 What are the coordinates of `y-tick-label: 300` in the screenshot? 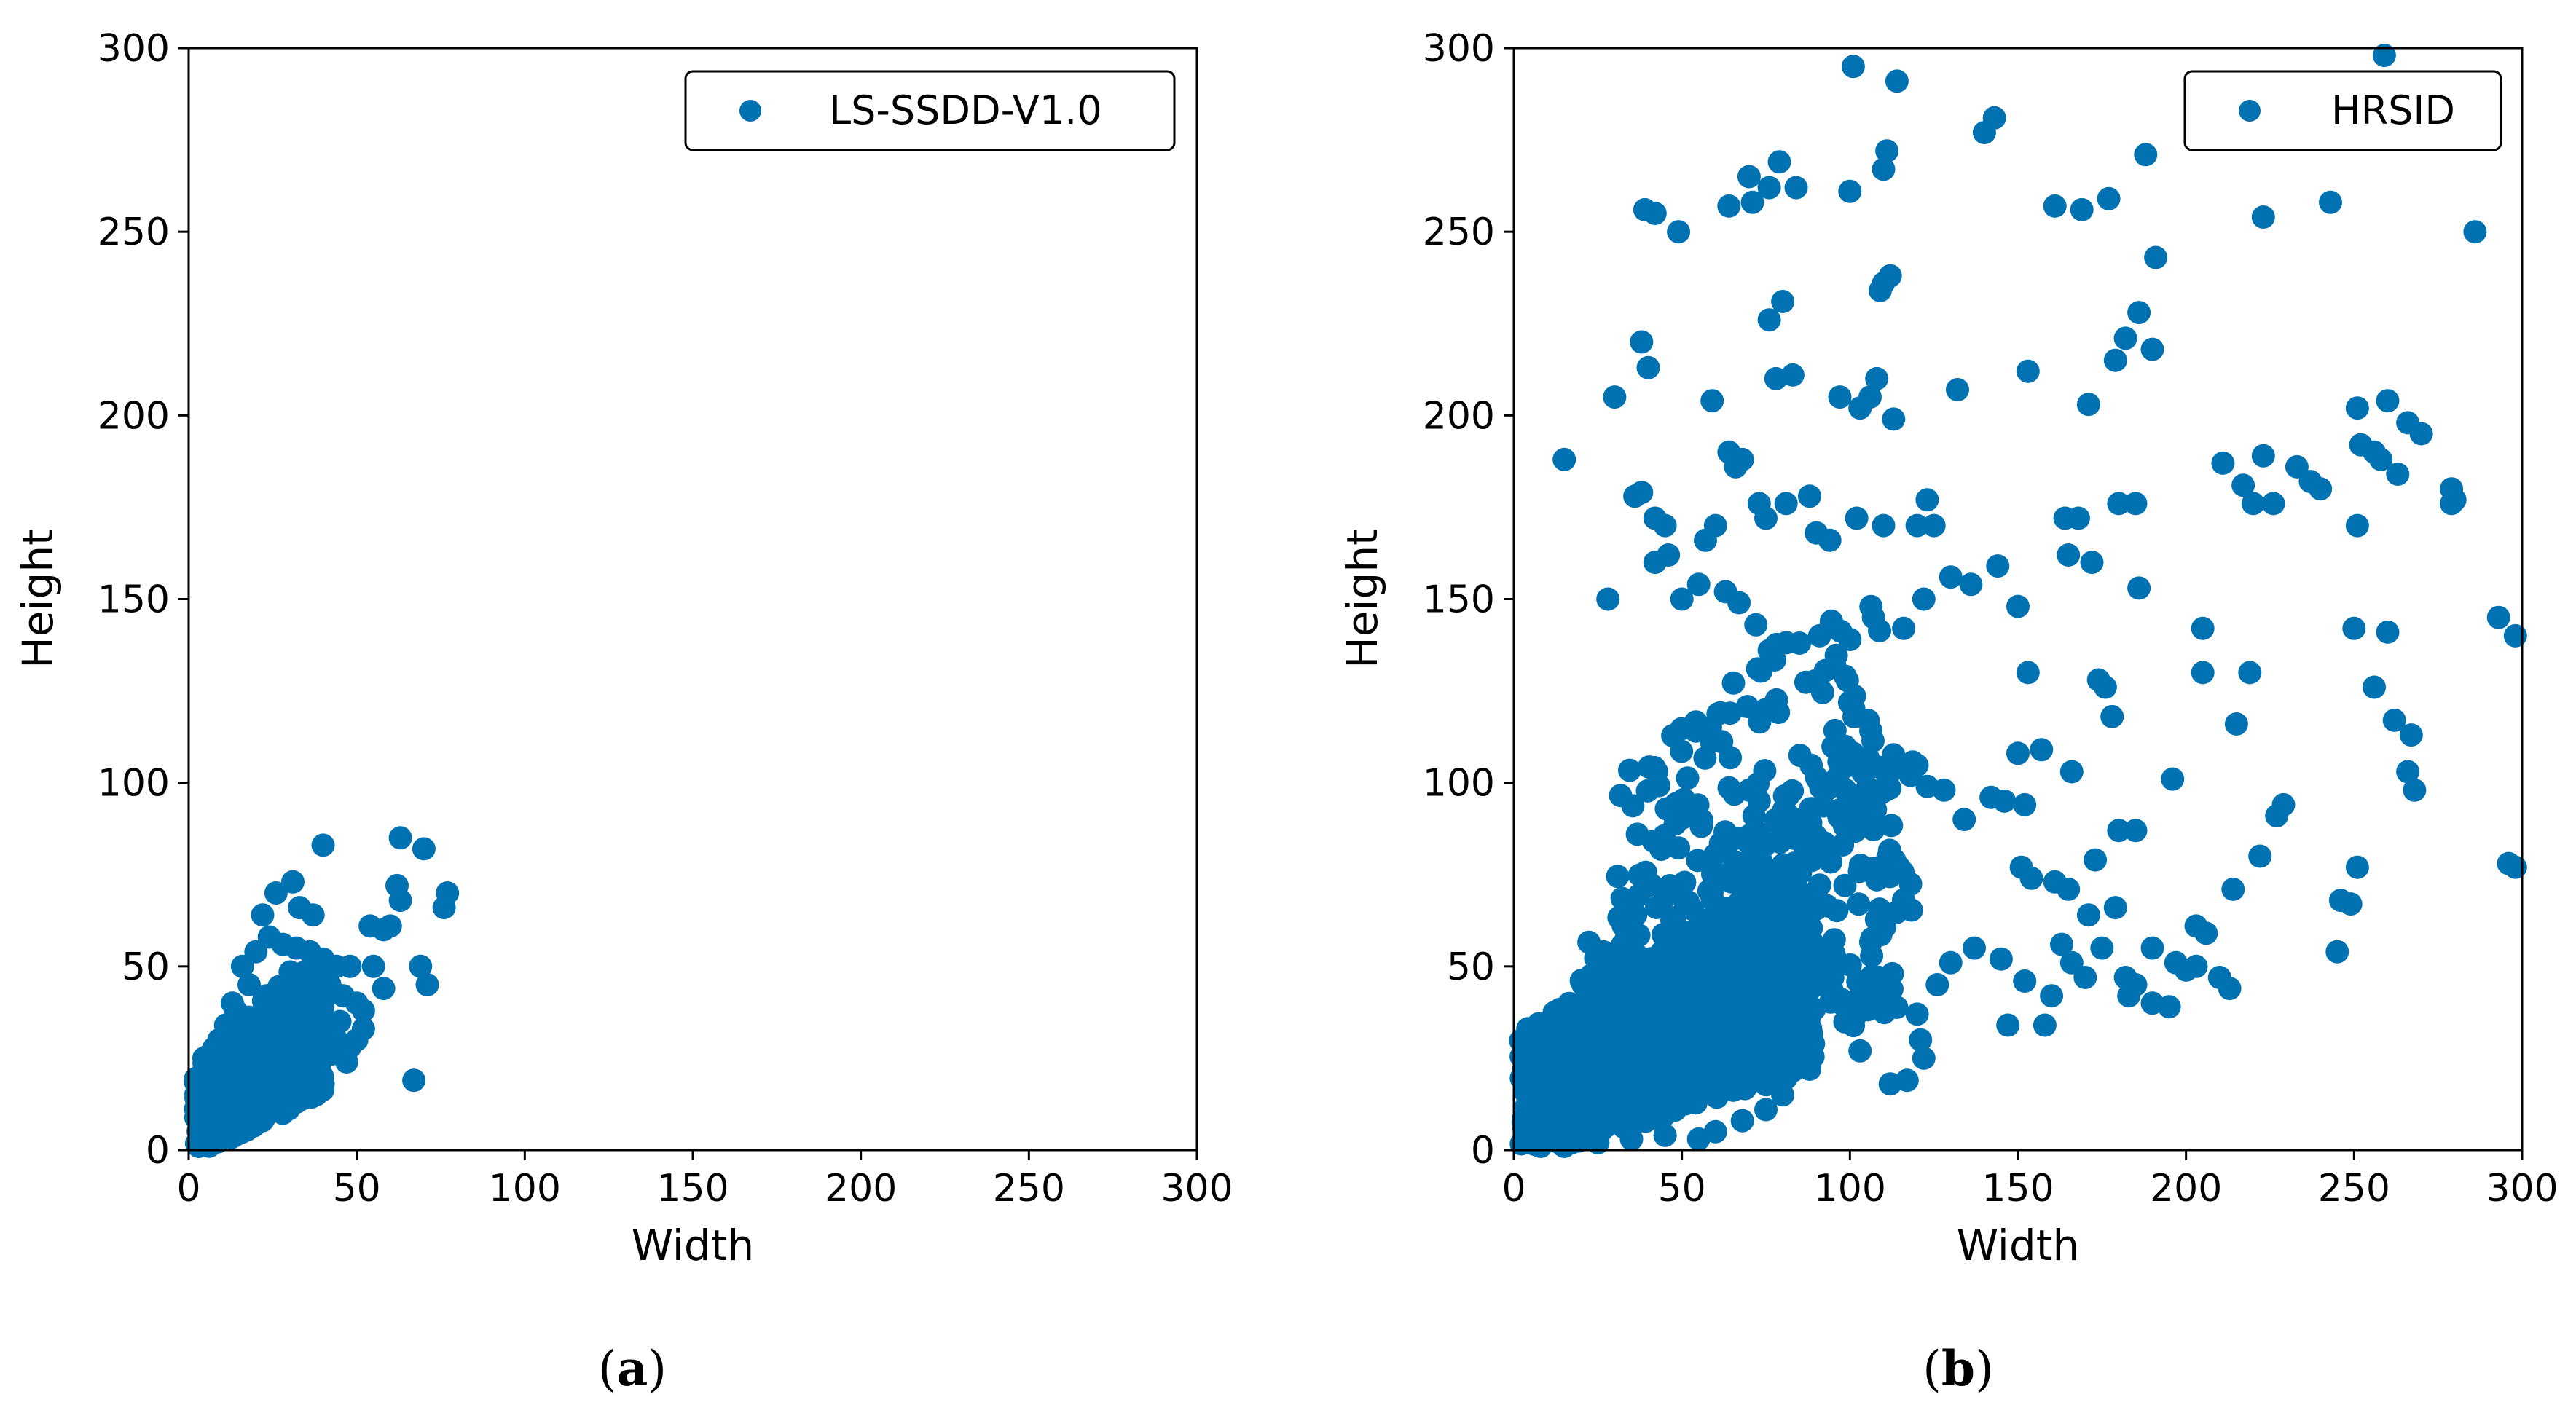 It's located at (134, 49).